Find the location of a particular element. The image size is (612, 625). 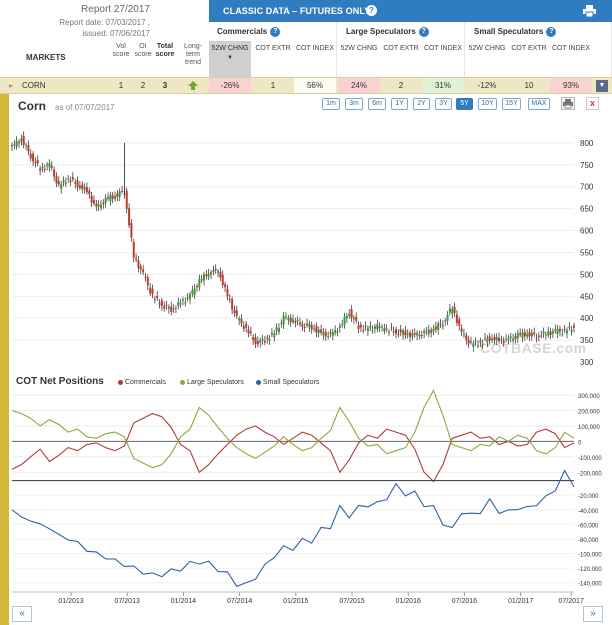

small-cot-index-header: COT INDEX is located at coordinates (571, 48).